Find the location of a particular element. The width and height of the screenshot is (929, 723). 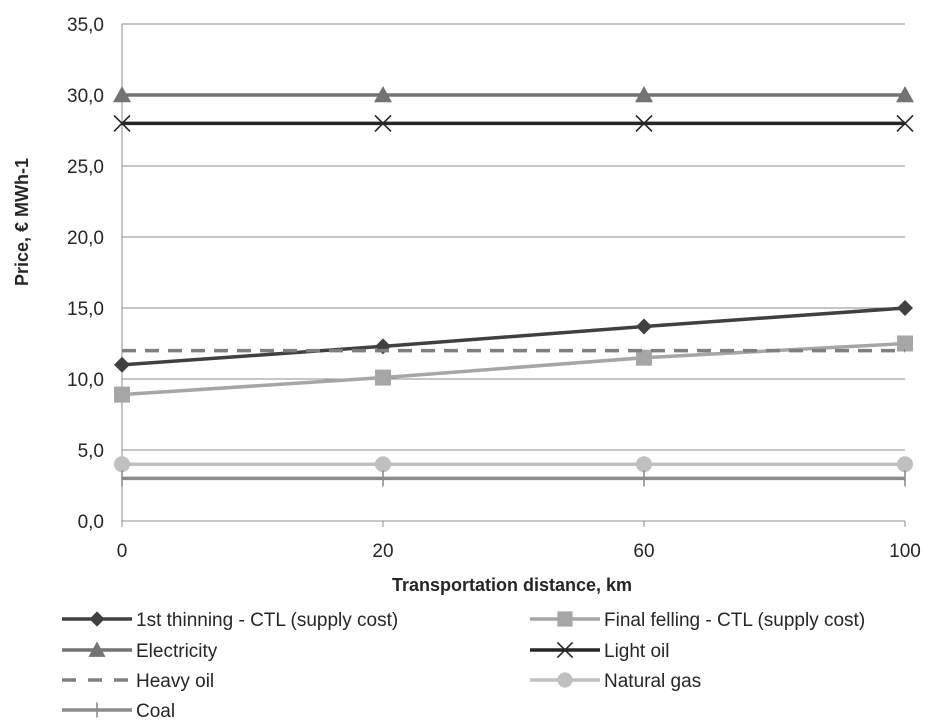

legend-entry: Heavy oil is located at coordinates (138, 681).